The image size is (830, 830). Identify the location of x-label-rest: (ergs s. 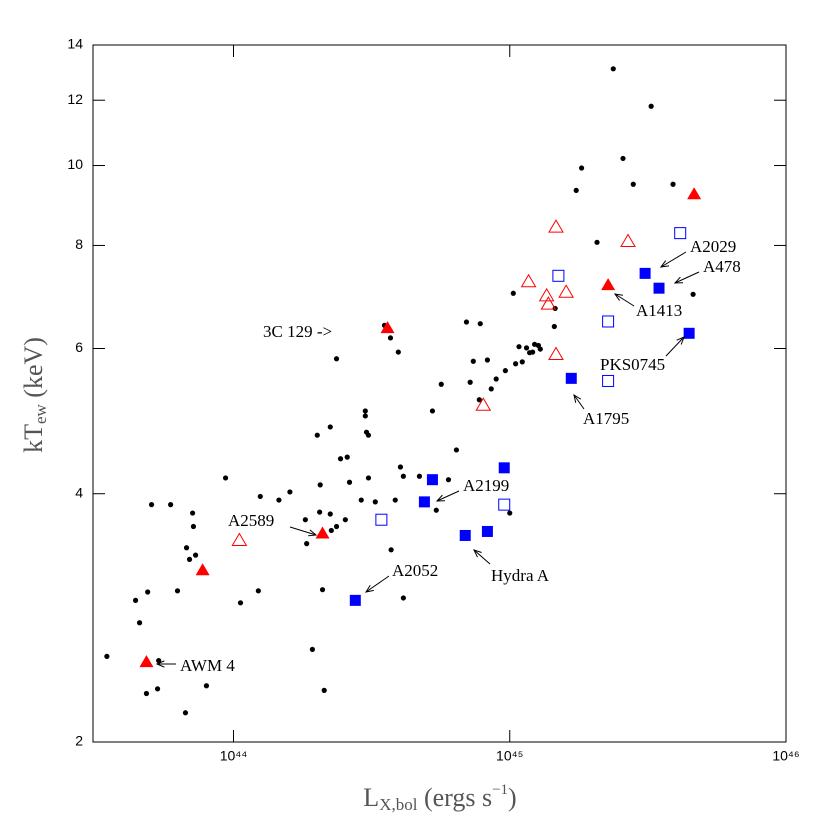
(454, 797).